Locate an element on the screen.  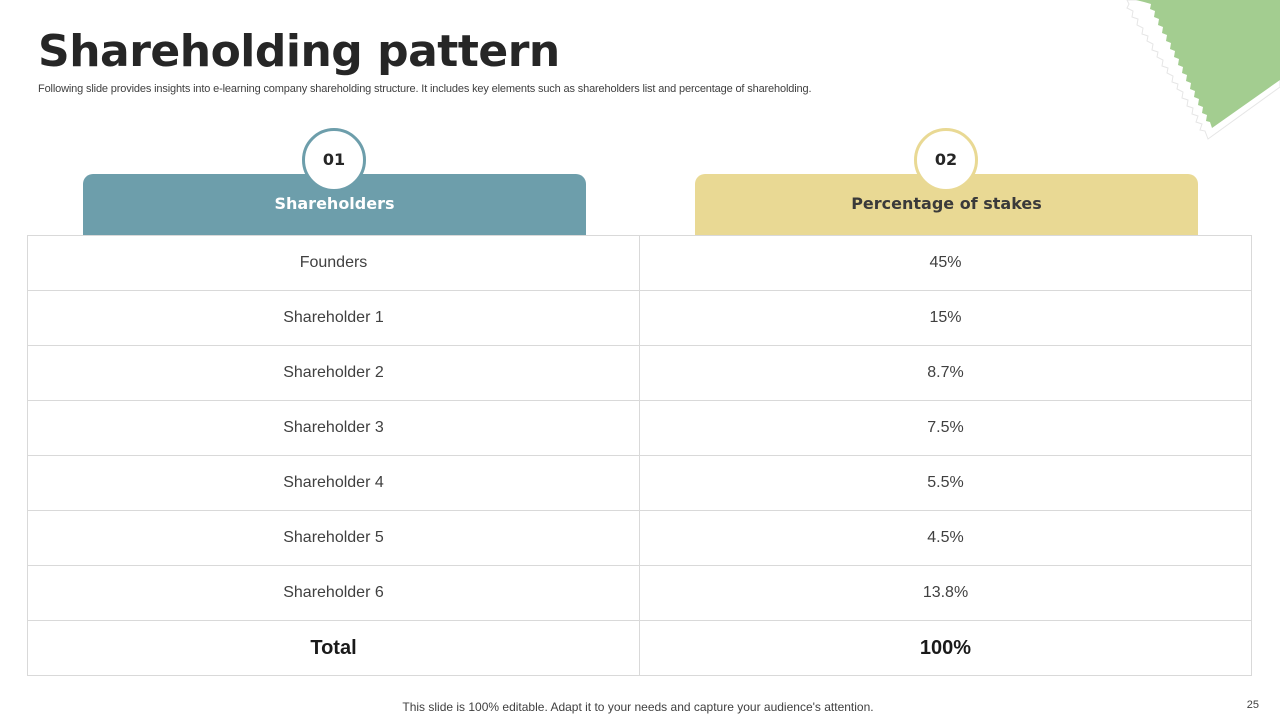
table-row: Shareholder 4 5.5% is located at coordinates (639, 483).